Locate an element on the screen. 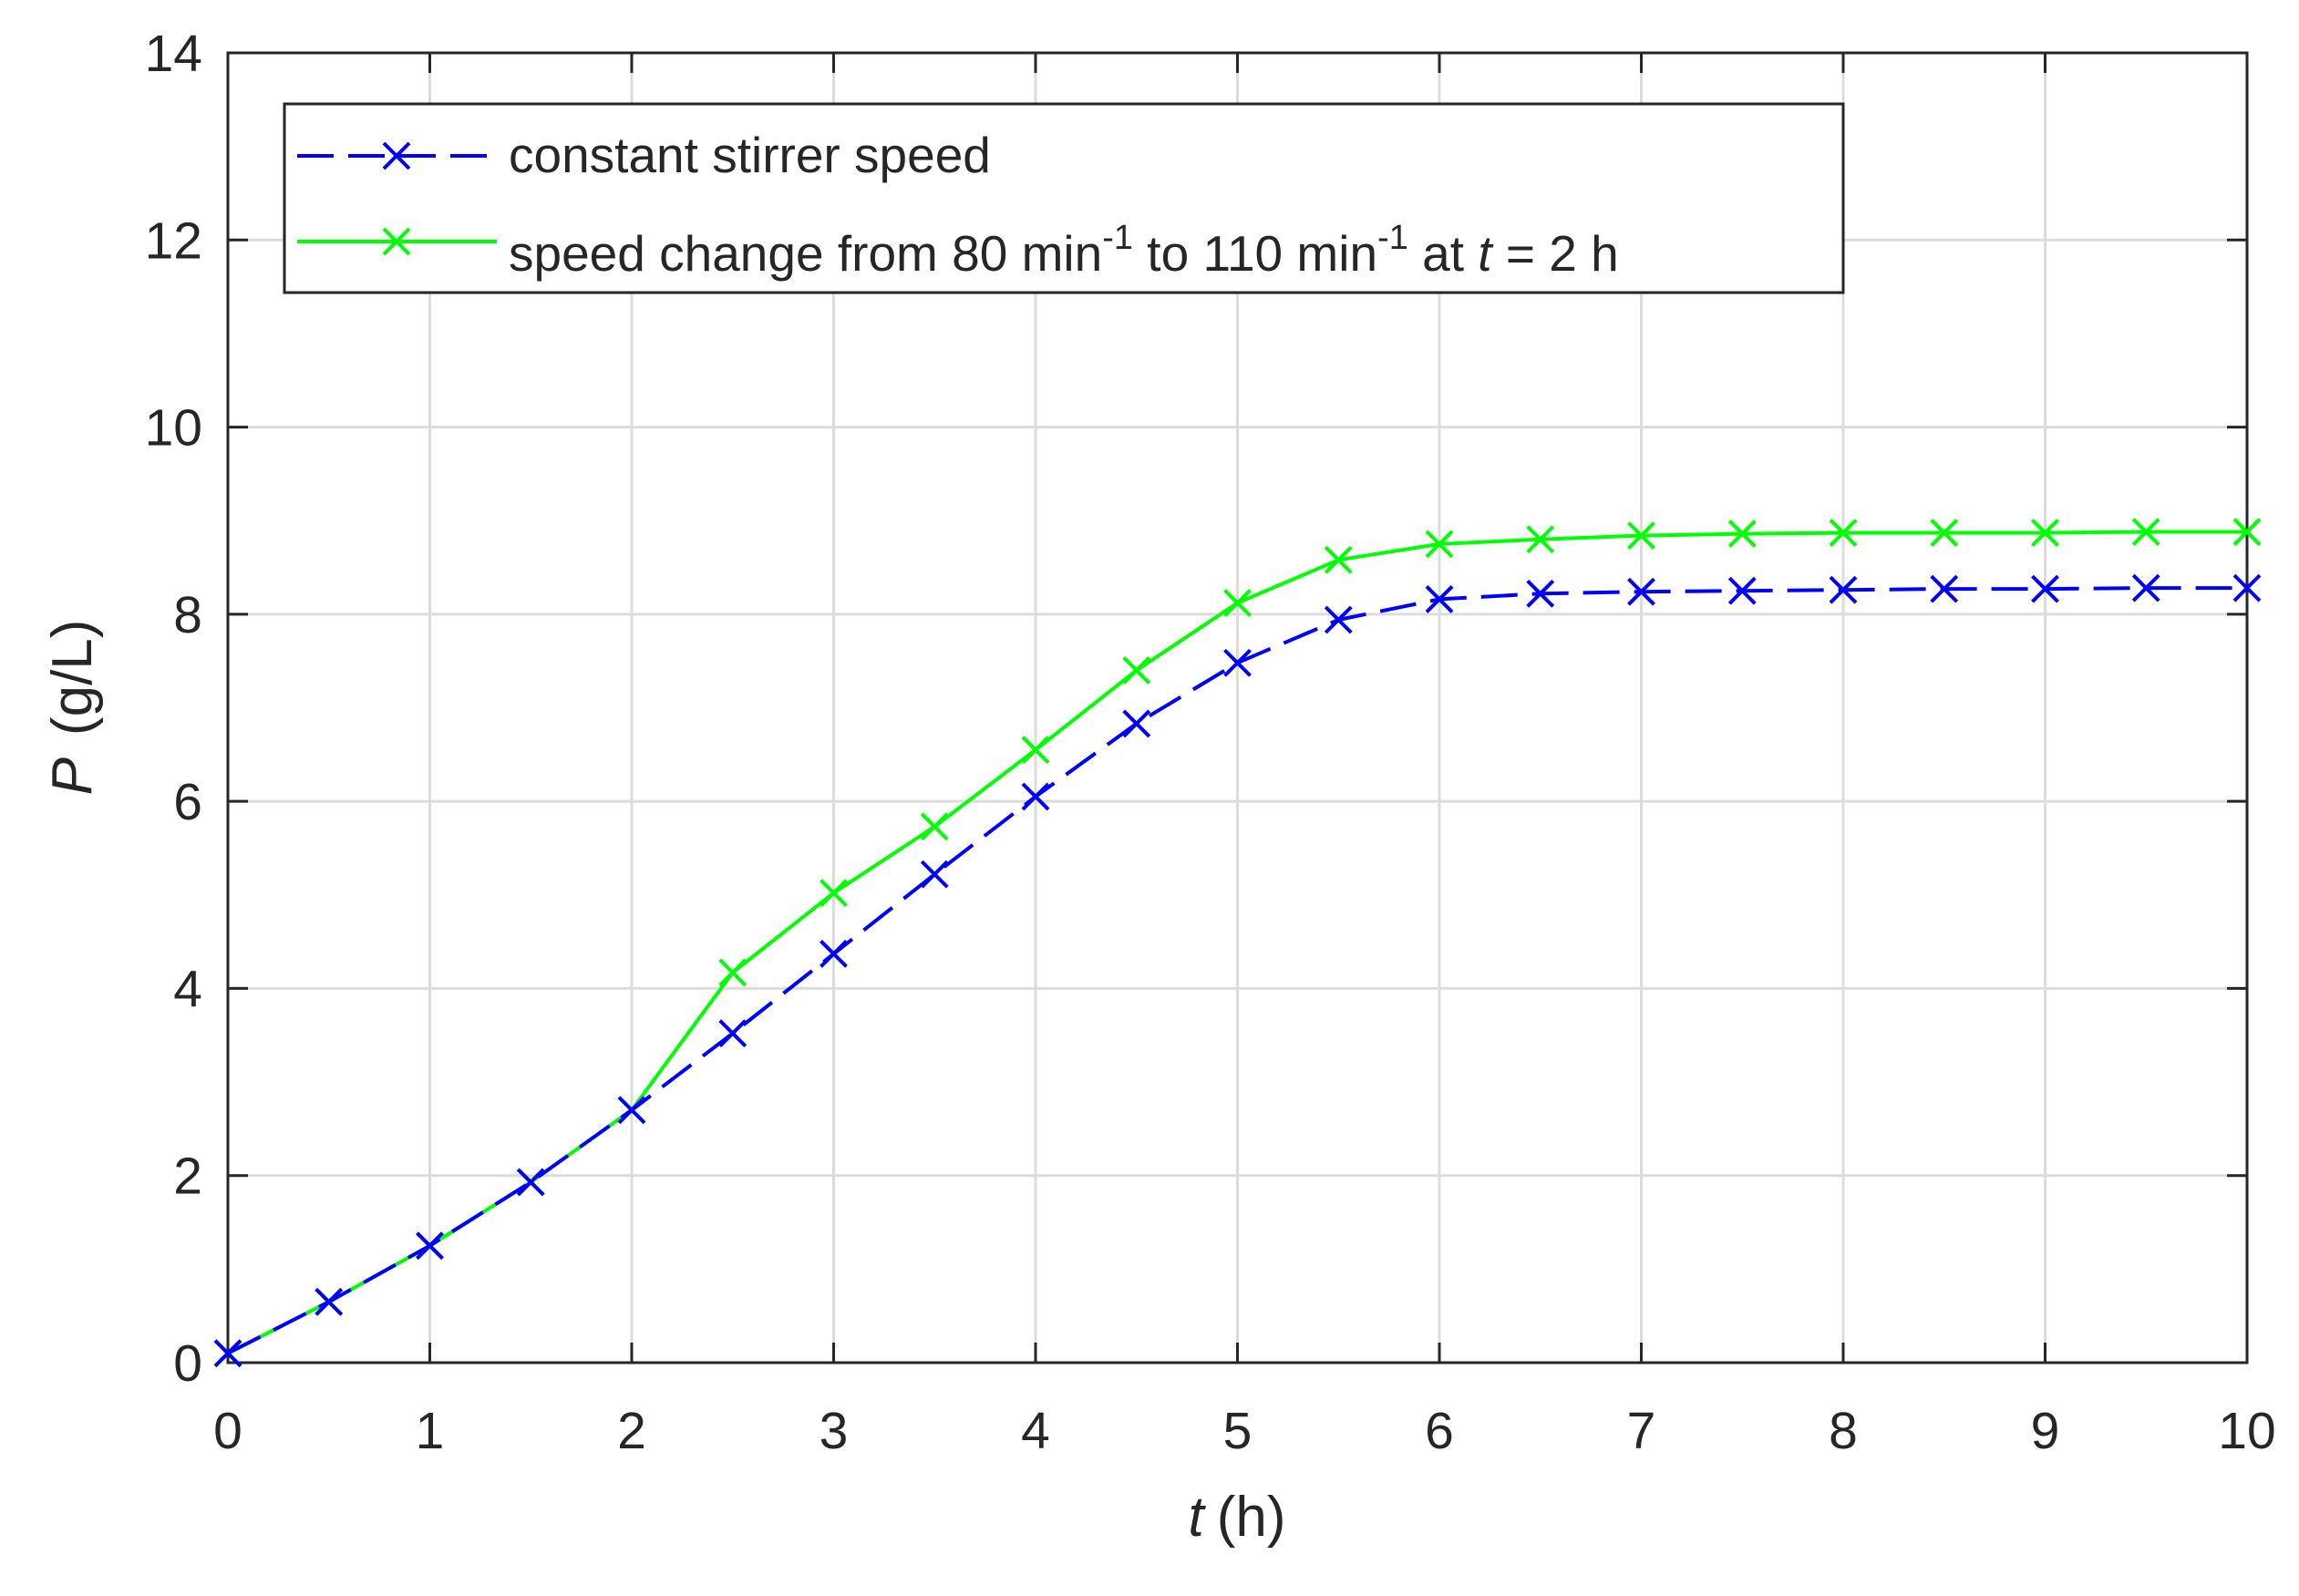  legend-text-var: t is located at coordinates (1486, 253).